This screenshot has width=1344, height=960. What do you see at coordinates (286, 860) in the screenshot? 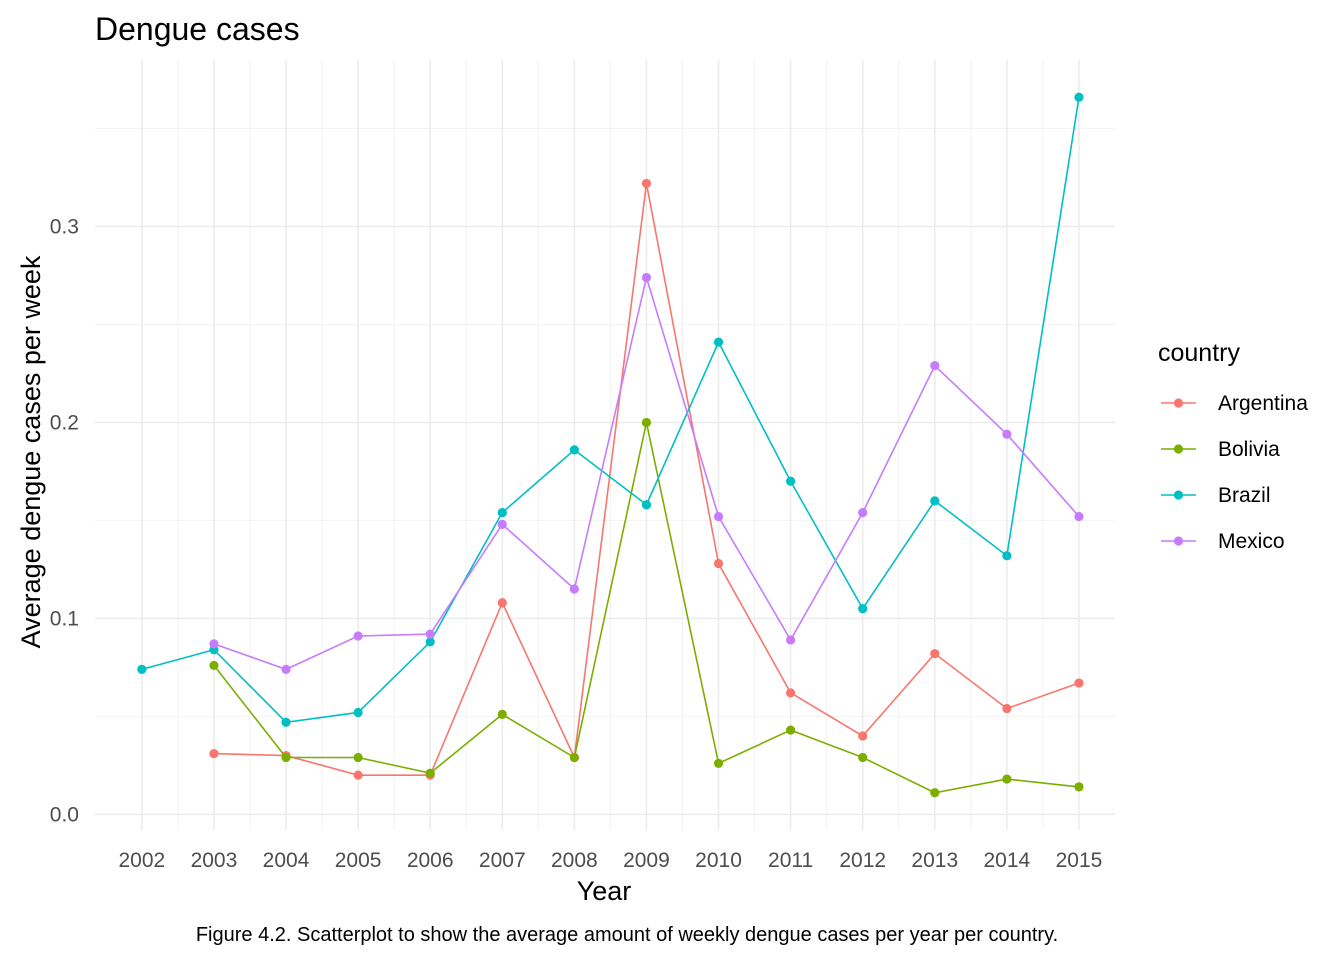
I see `x-tick-label: 2004` at bounding box center [286, 860].